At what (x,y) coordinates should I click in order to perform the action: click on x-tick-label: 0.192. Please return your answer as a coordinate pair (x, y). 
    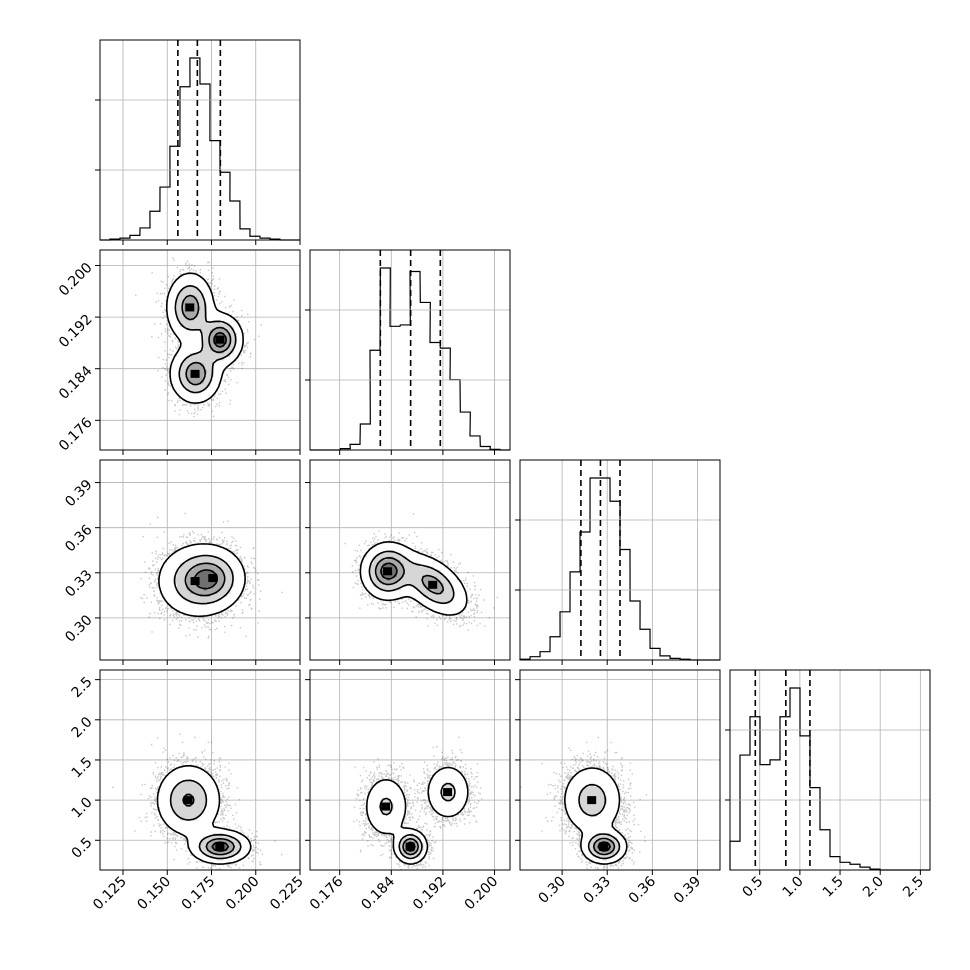
    Looking at the image, I should click on (430, 894).